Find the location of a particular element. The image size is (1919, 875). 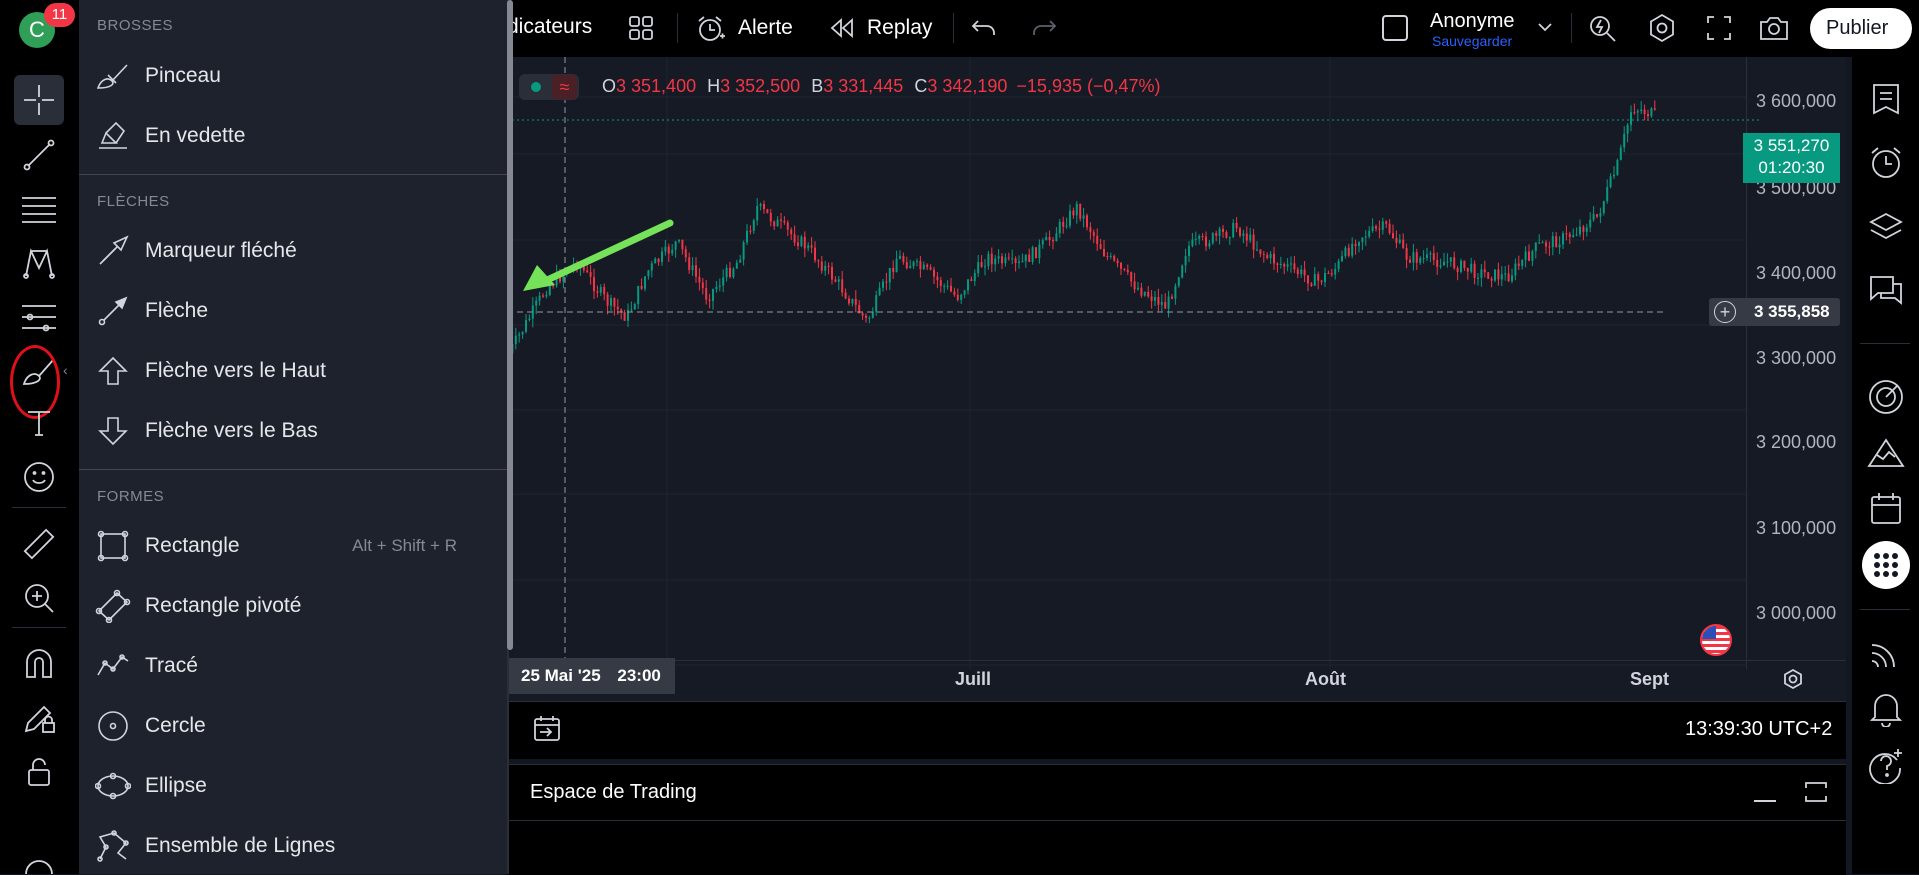

menu-item-ellipse: Ellipse is located at coordinates (293, 786).